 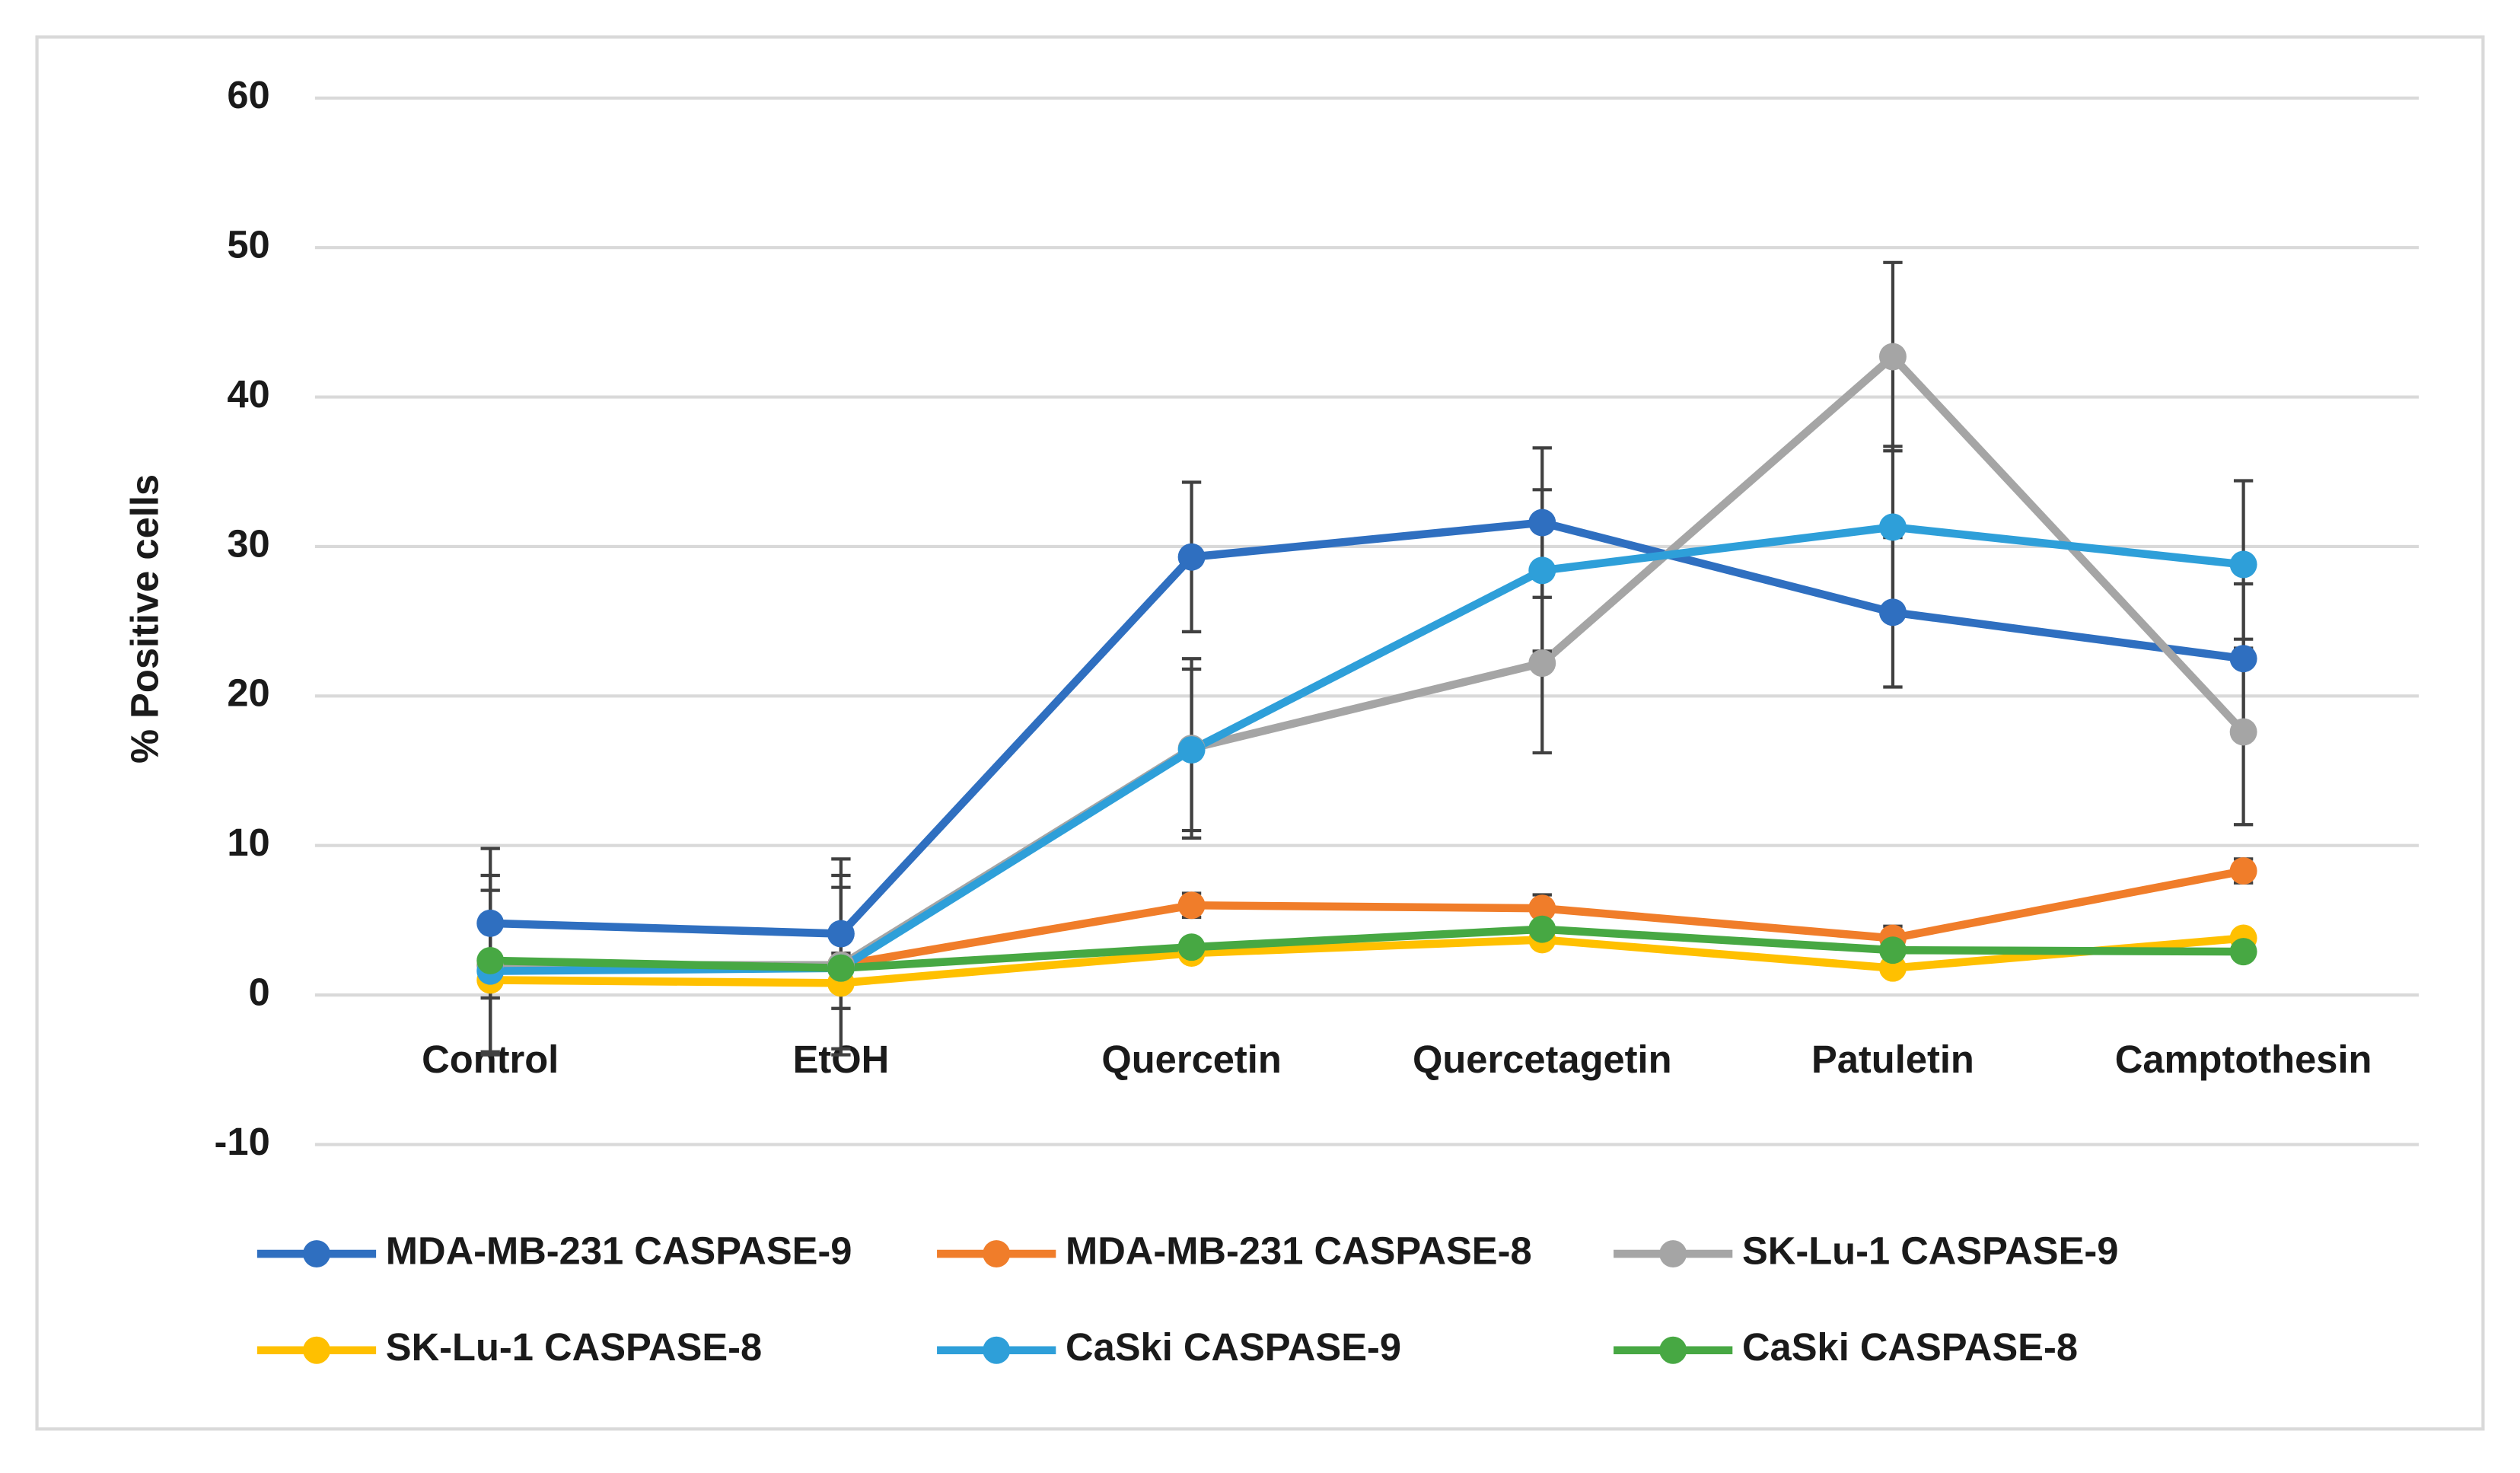 What do you see at coordinates (259, 992) in the screenshot?
I see `y-tick-label: 0` at bounding box center [259, 992].